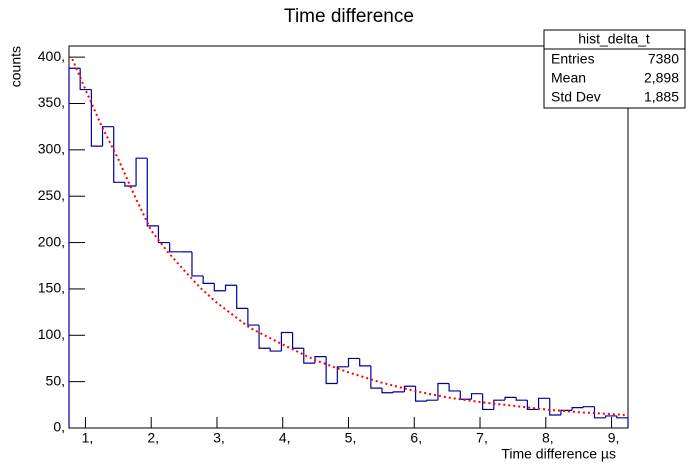 This screenshot has height=476, width=698. Describe the element at coordinates (661, 97) in the screenshot. I see `stats-value: 1,885` at that location.